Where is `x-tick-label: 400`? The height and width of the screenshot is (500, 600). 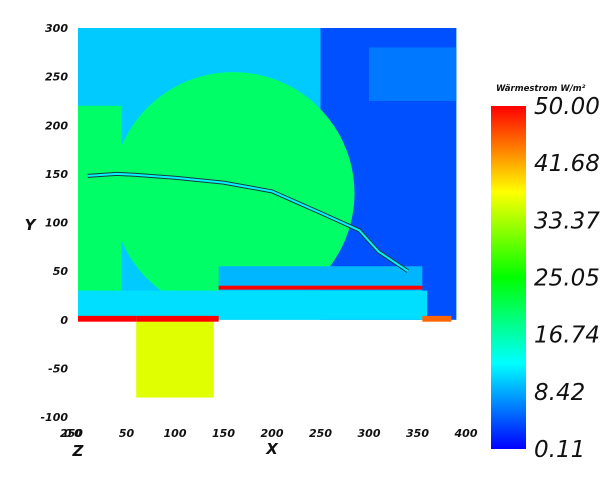
x-tick-label: 400 is located at coordinates (466, 433).